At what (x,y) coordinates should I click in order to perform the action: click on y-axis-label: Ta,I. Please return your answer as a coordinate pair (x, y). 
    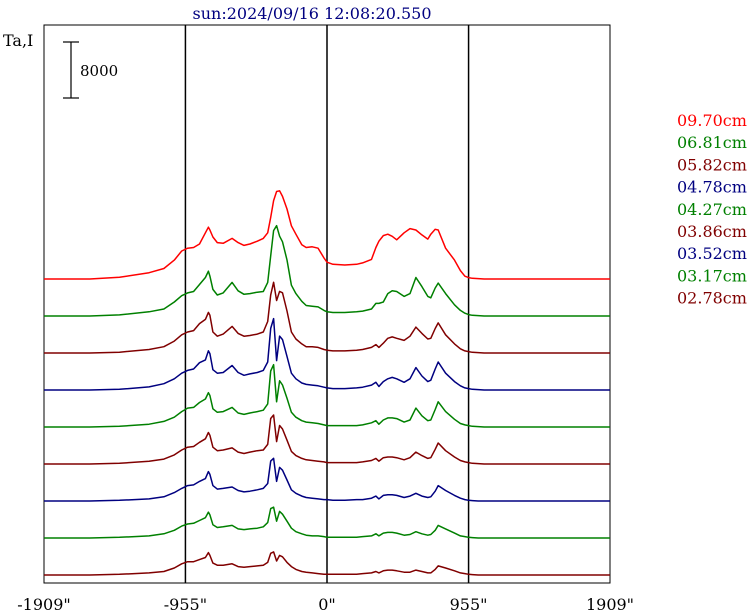
    Looking at the image, I should click on (18, 40).